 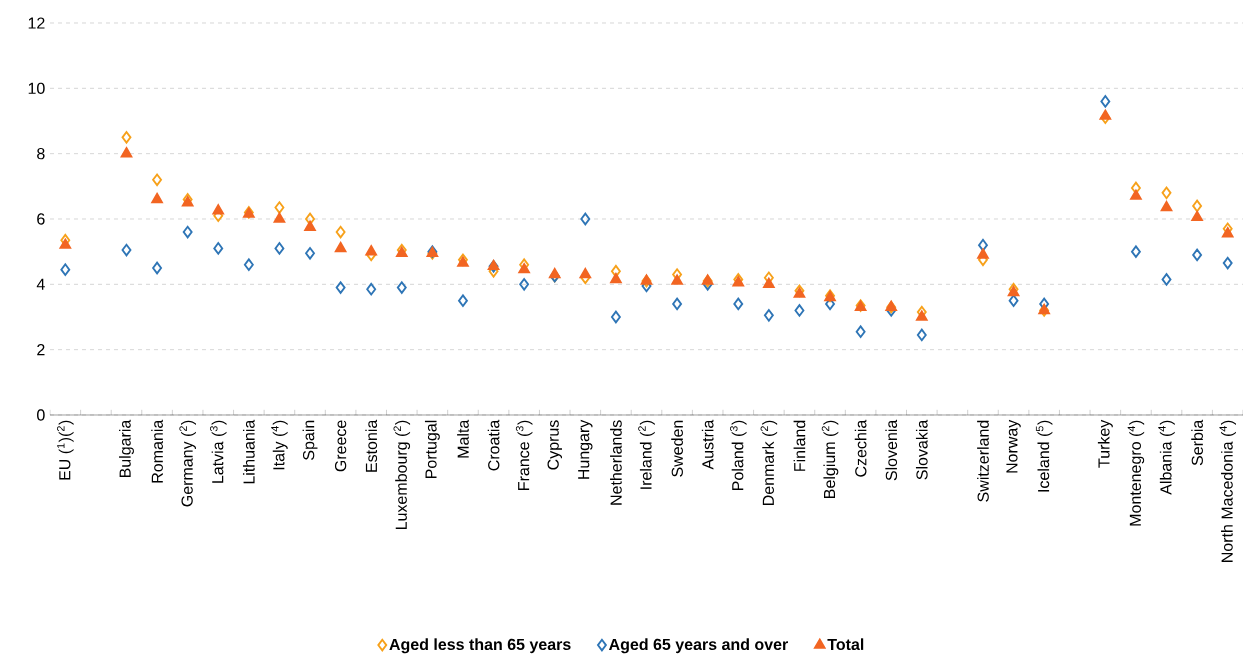 I want to click on y-tick-label: 0, so click(x=41, y=415).